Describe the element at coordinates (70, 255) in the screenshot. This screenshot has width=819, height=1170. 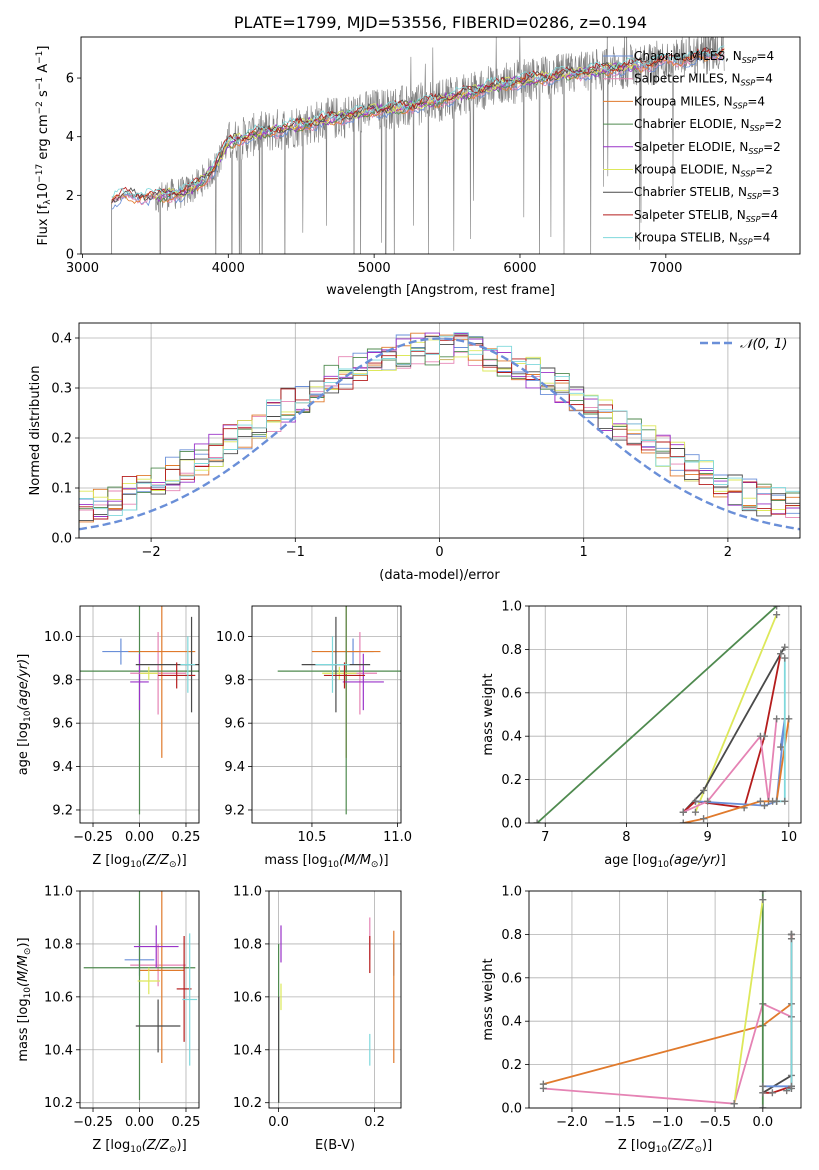
I see `y-tick-label: 0` at that location.